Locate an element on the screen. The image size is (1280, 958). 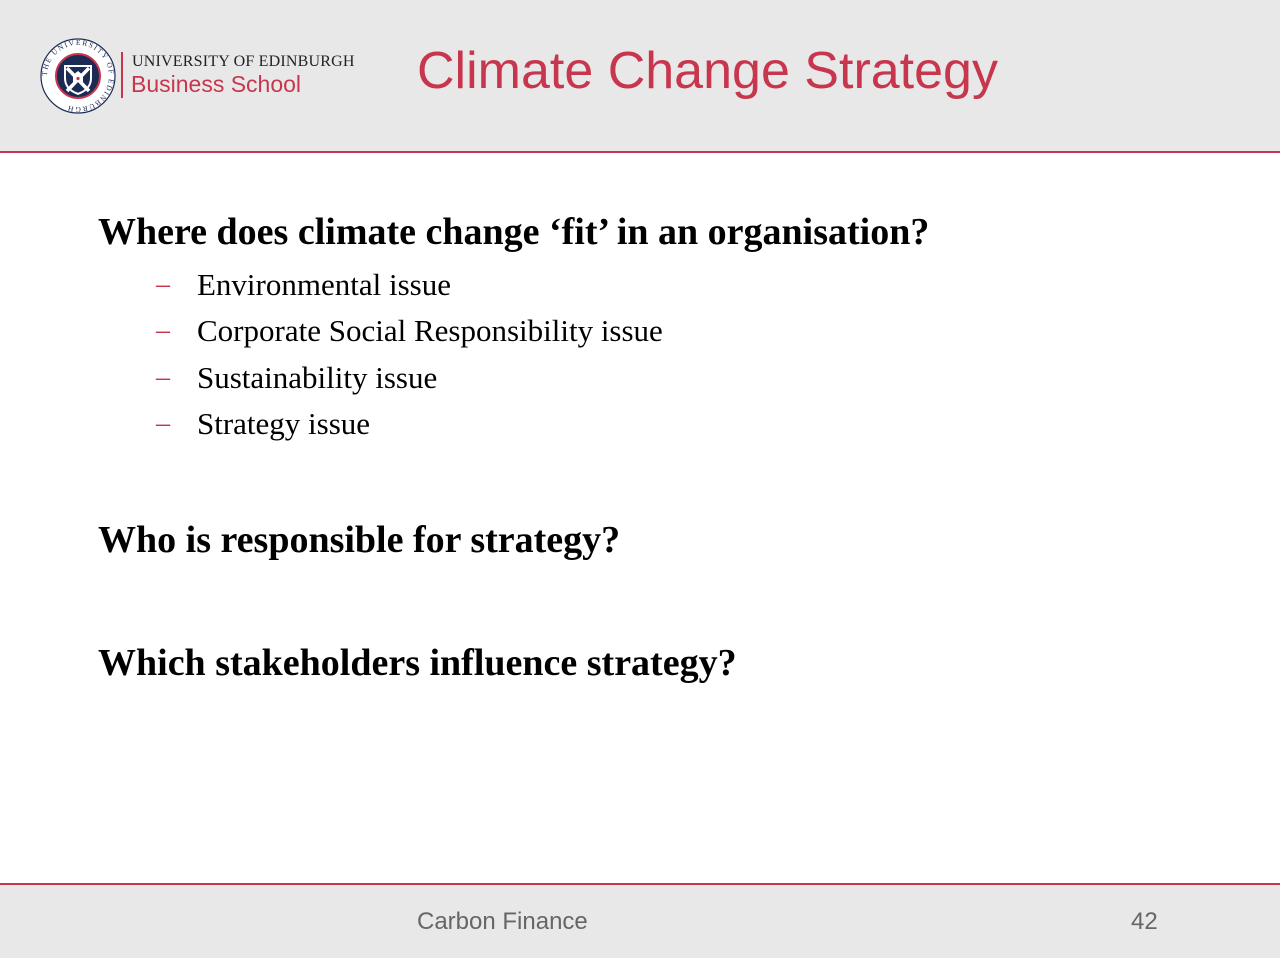
page-number: 42 is located at coordinates (1144, 921).